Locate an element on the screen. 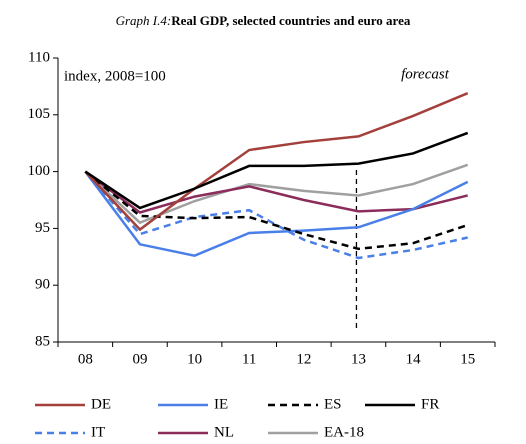  x-tick-label: 09 is located at coordinates (139, 359).